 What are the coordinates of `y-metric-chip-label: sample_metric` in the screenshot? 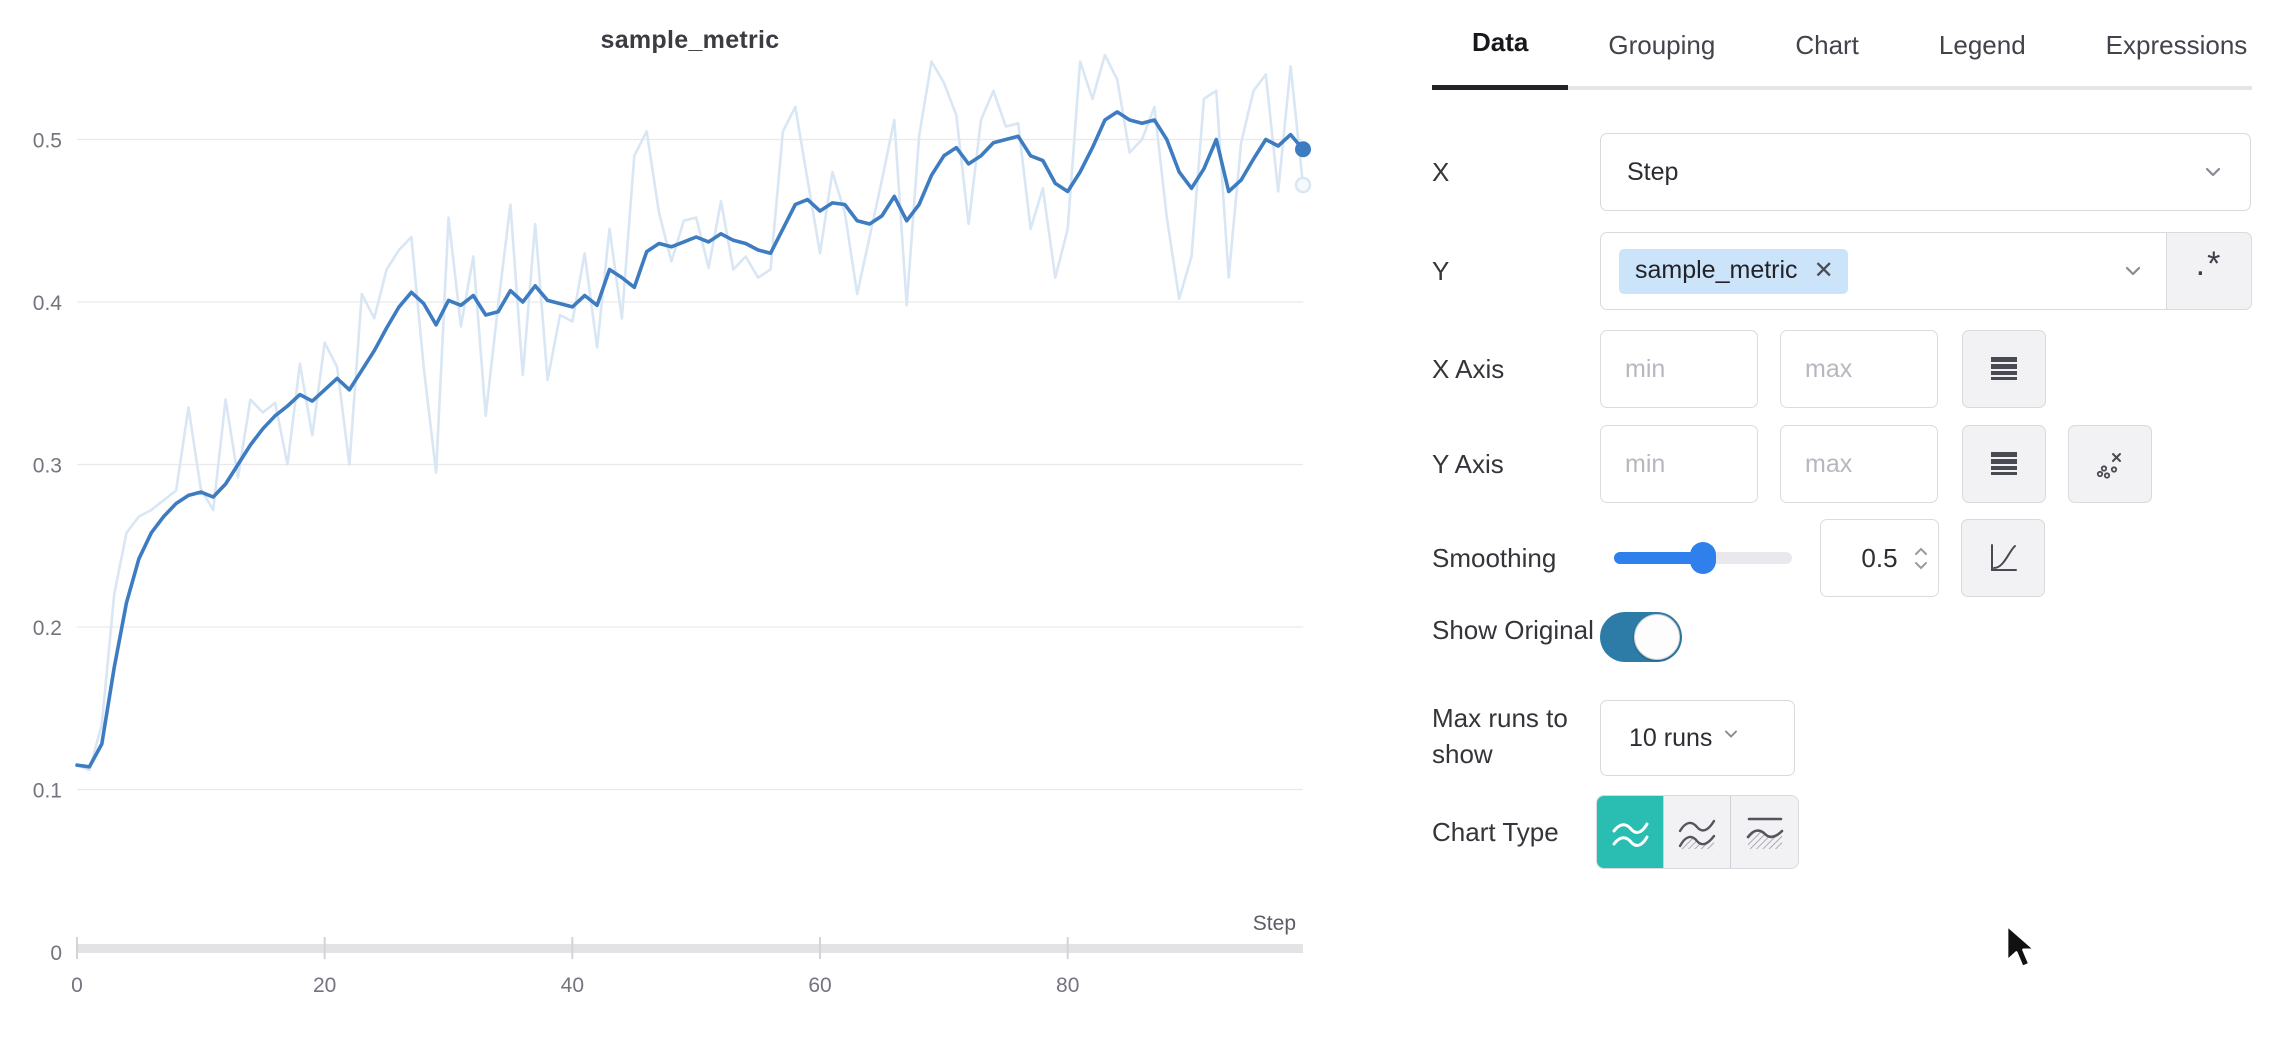 It's located at (1716, 269).